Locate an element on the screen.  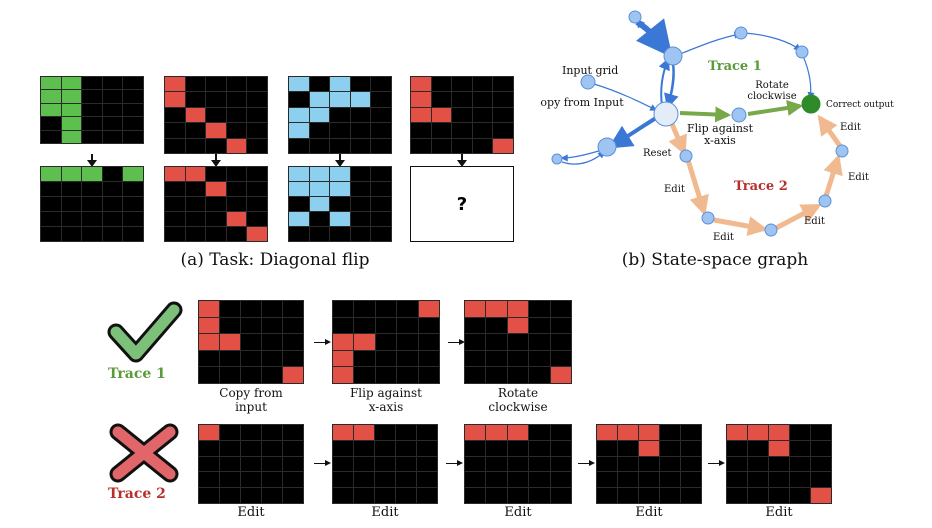
trace-2-step-3-label: Edit is located at coordinates (518, 512).